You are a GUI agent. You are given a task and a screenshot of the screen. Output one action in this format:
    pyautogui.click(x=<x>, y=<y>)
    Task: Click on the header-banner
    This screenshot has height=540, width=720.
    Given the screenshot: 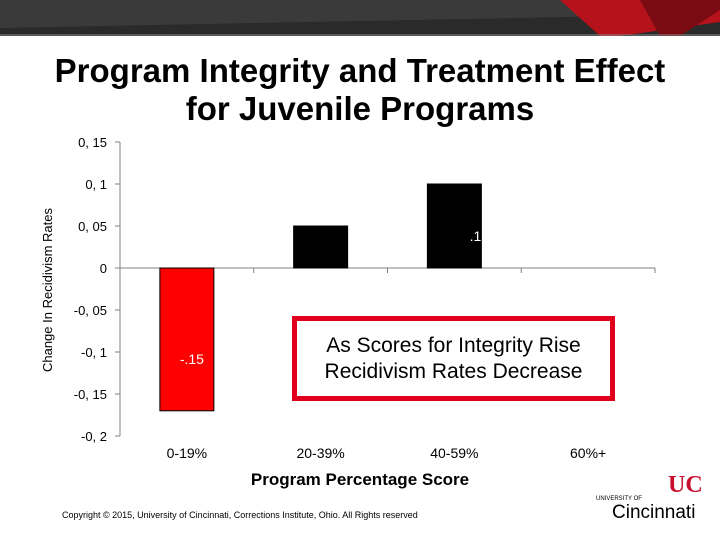 What is the action you would take?
    pyautogui.click(x=360, y=18)
    